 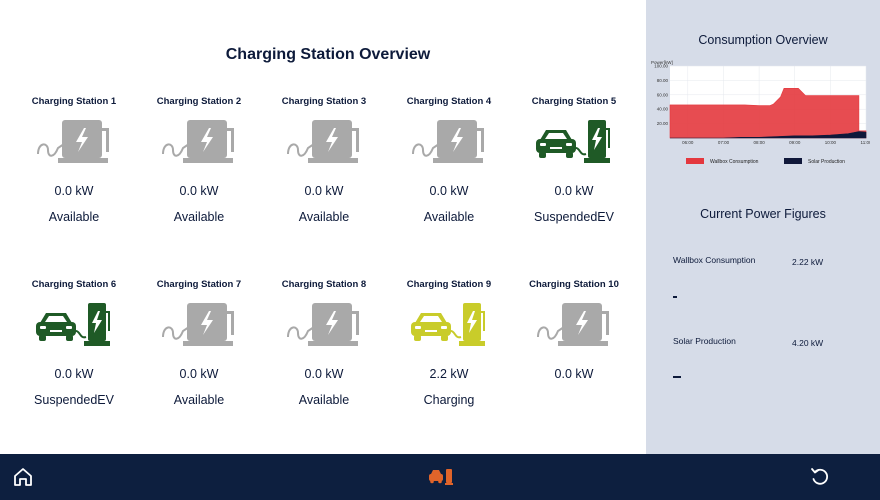 What do you see at coordinates (574, 101) in the screenshot?
I see `station-name: Charging Station 5` at bounding box center [574, 101].